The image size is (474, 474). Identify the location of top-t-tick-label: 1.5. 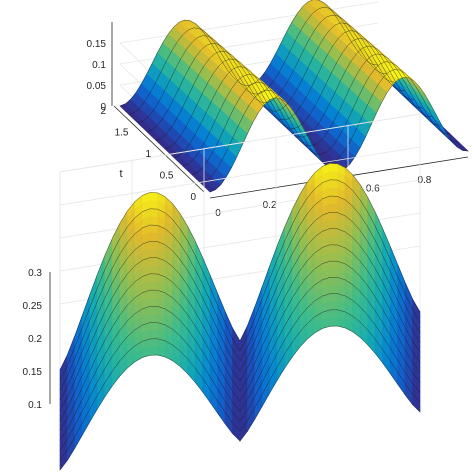
(122, 133).